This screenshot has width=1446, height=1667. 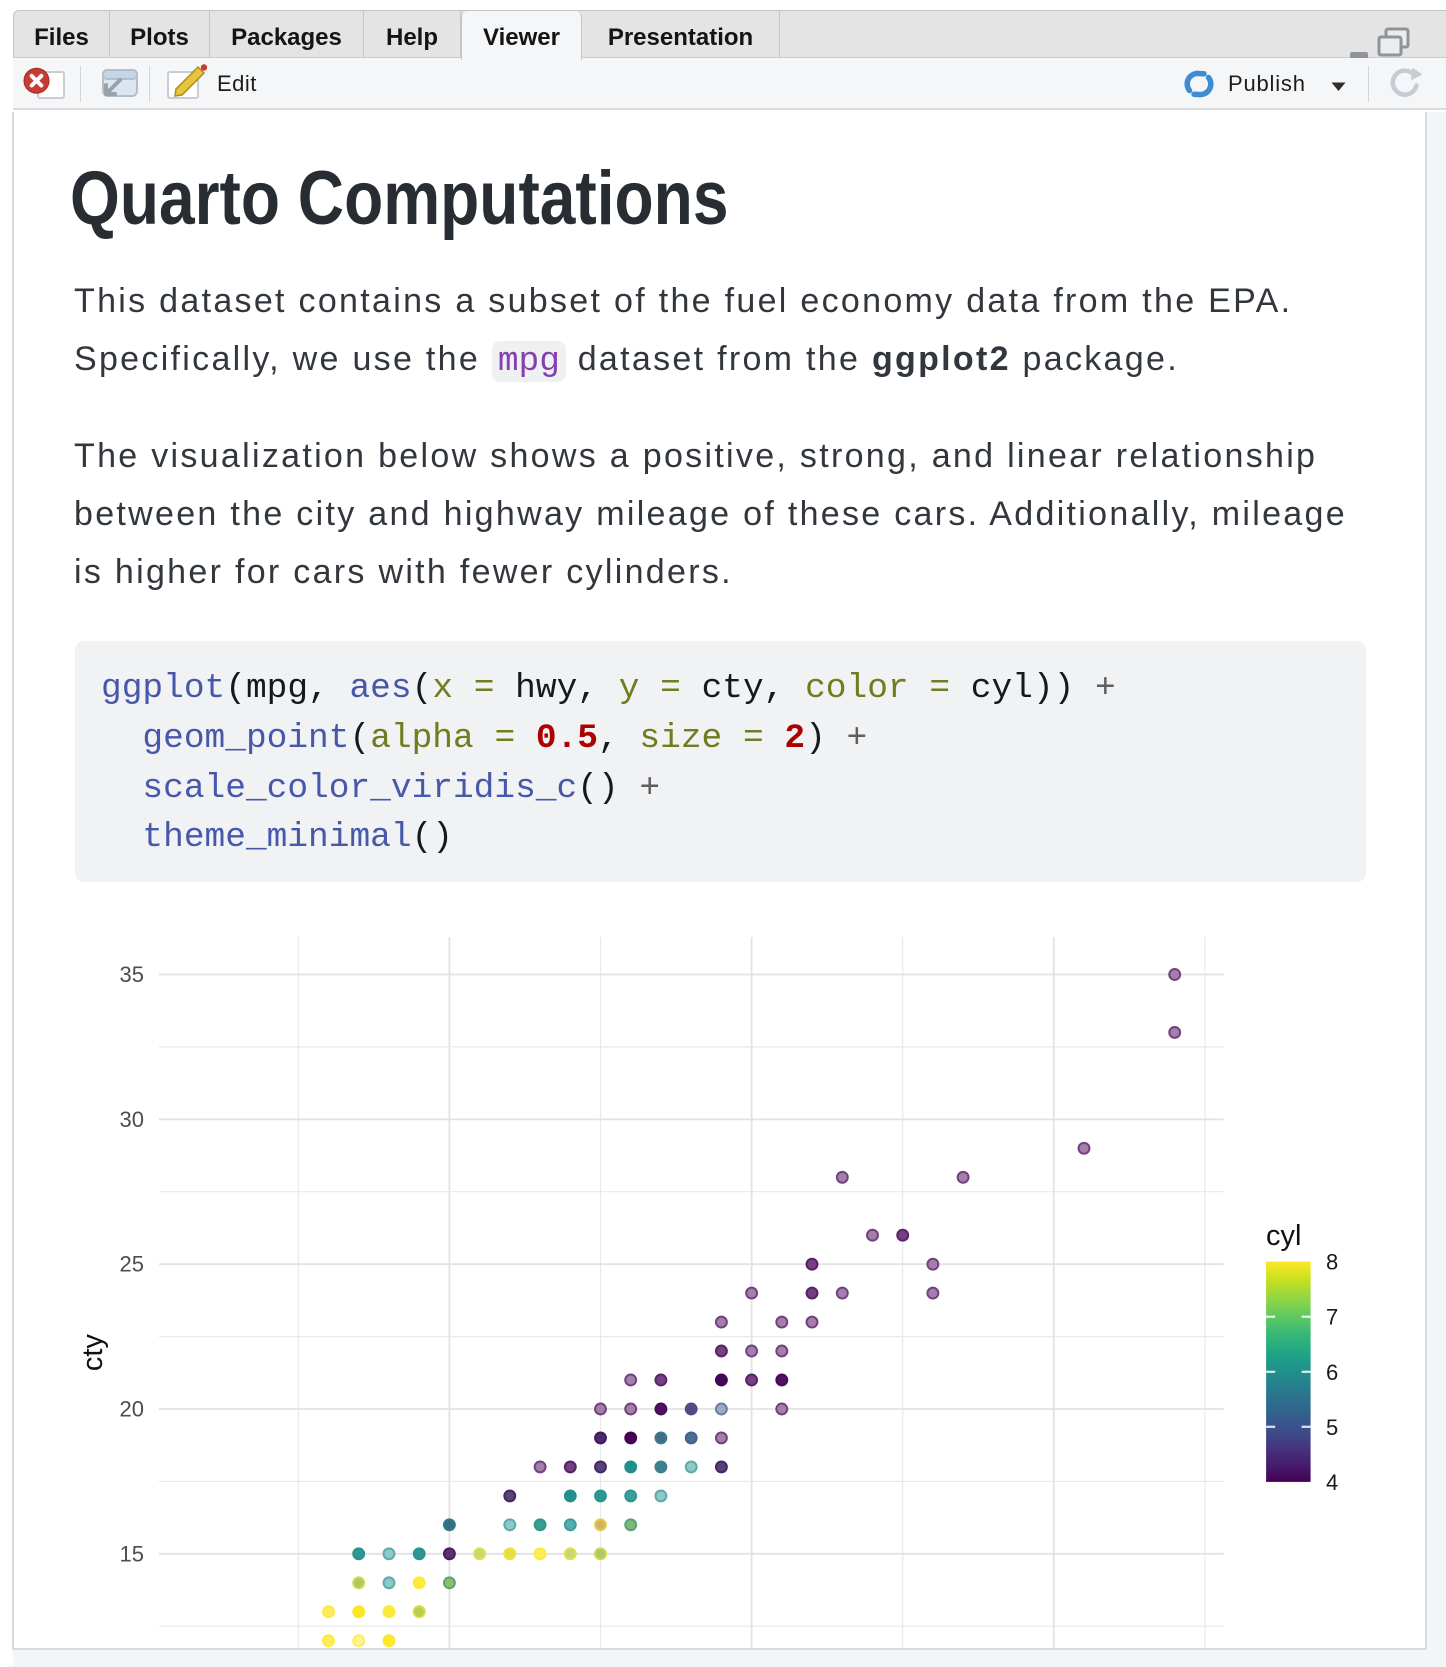 What do you see at coordinates (1332, 1427) in the screenshot?
I see `svg-text: 5` at bounding box center [1332, 1427].